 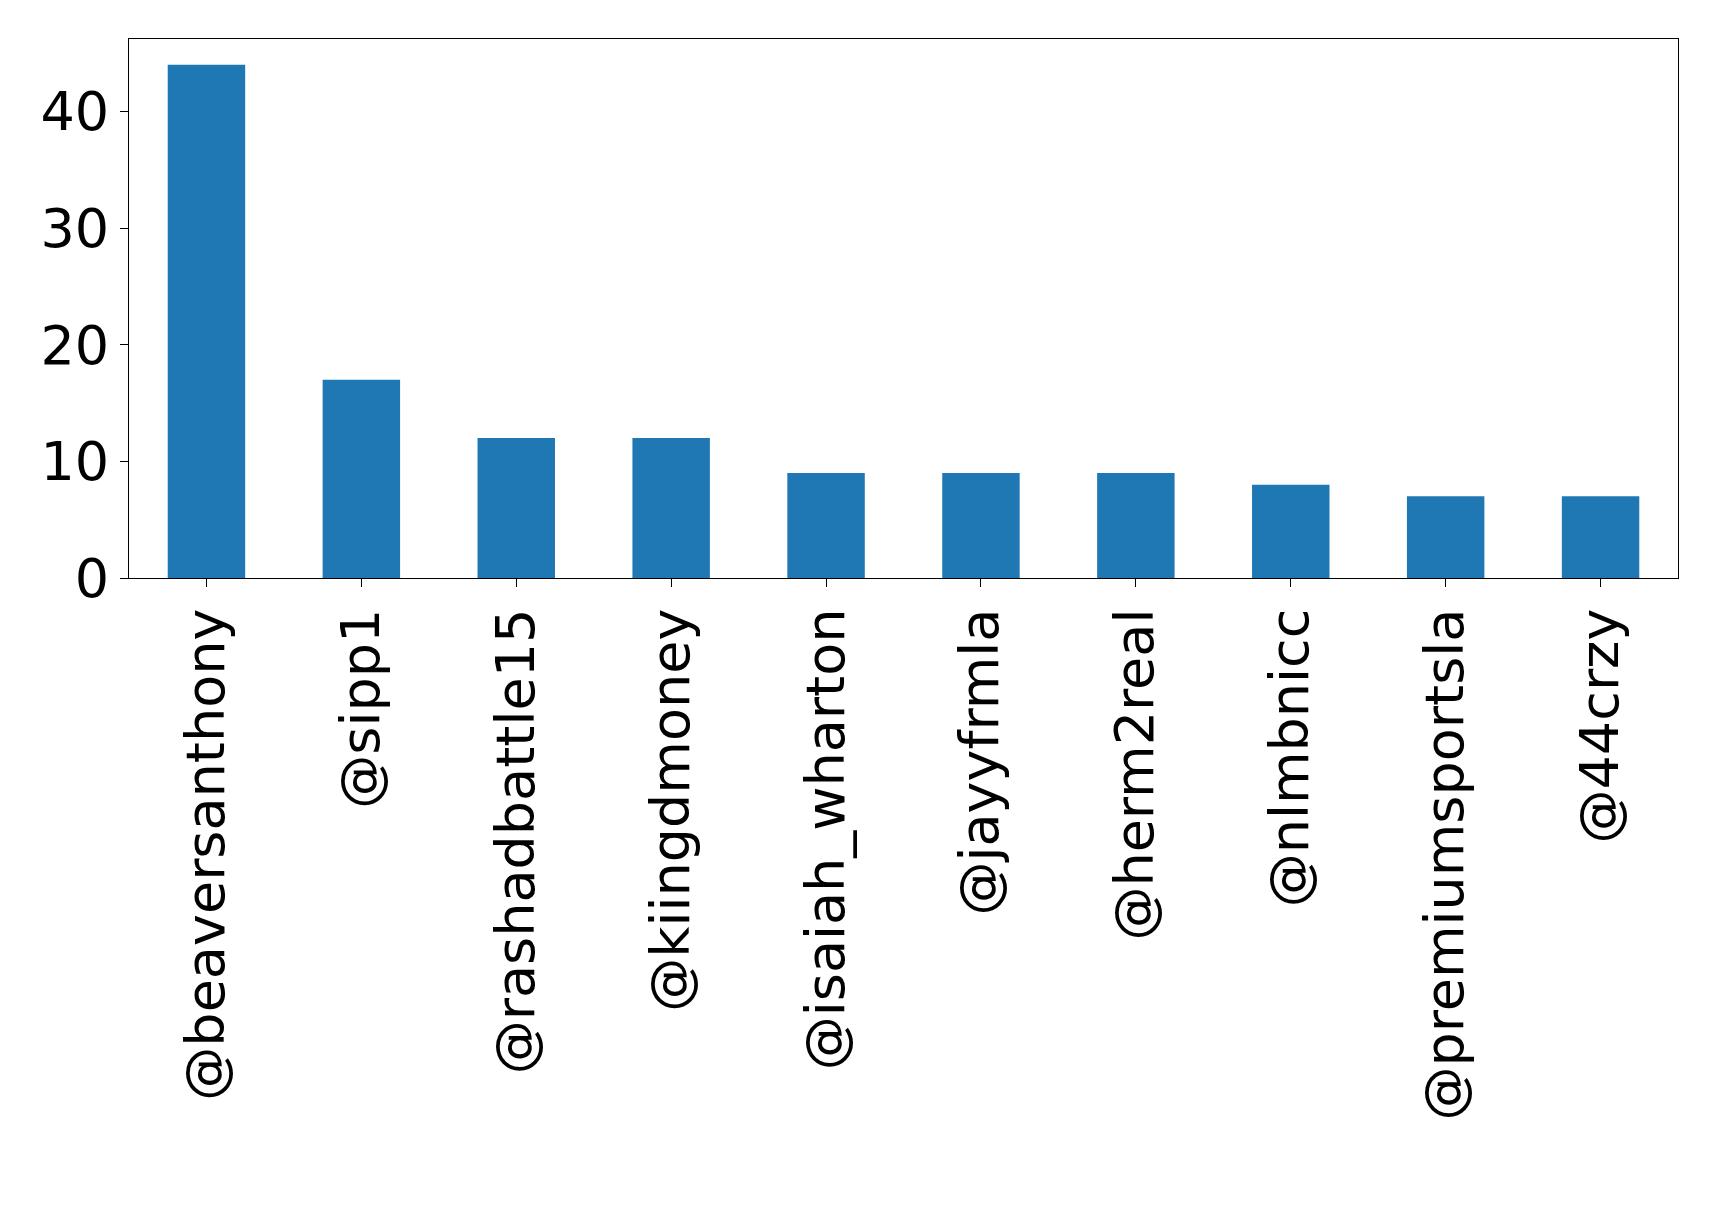 What do you see at coordinates (205, 854) in the screenshot?
I see `x-tick-label: @beaversanthony` at bounding box center [205, 854].